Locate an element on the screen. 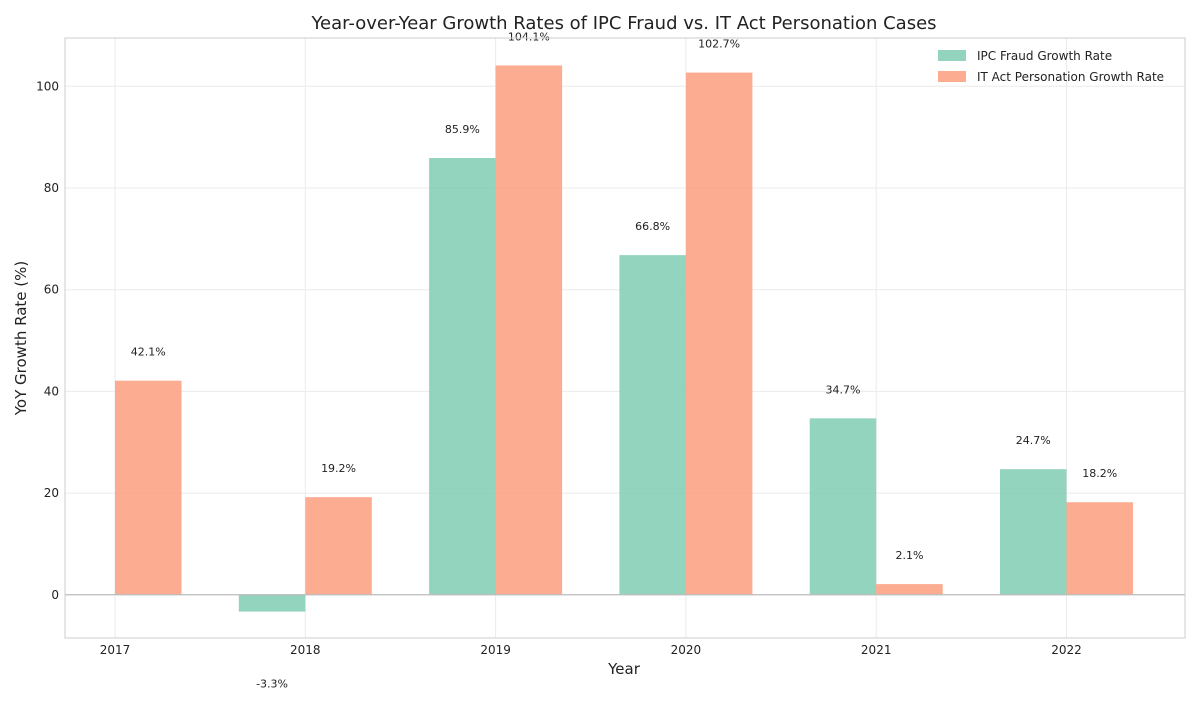  bar-value-label: 102.7% is located at coordinates (719, 44).